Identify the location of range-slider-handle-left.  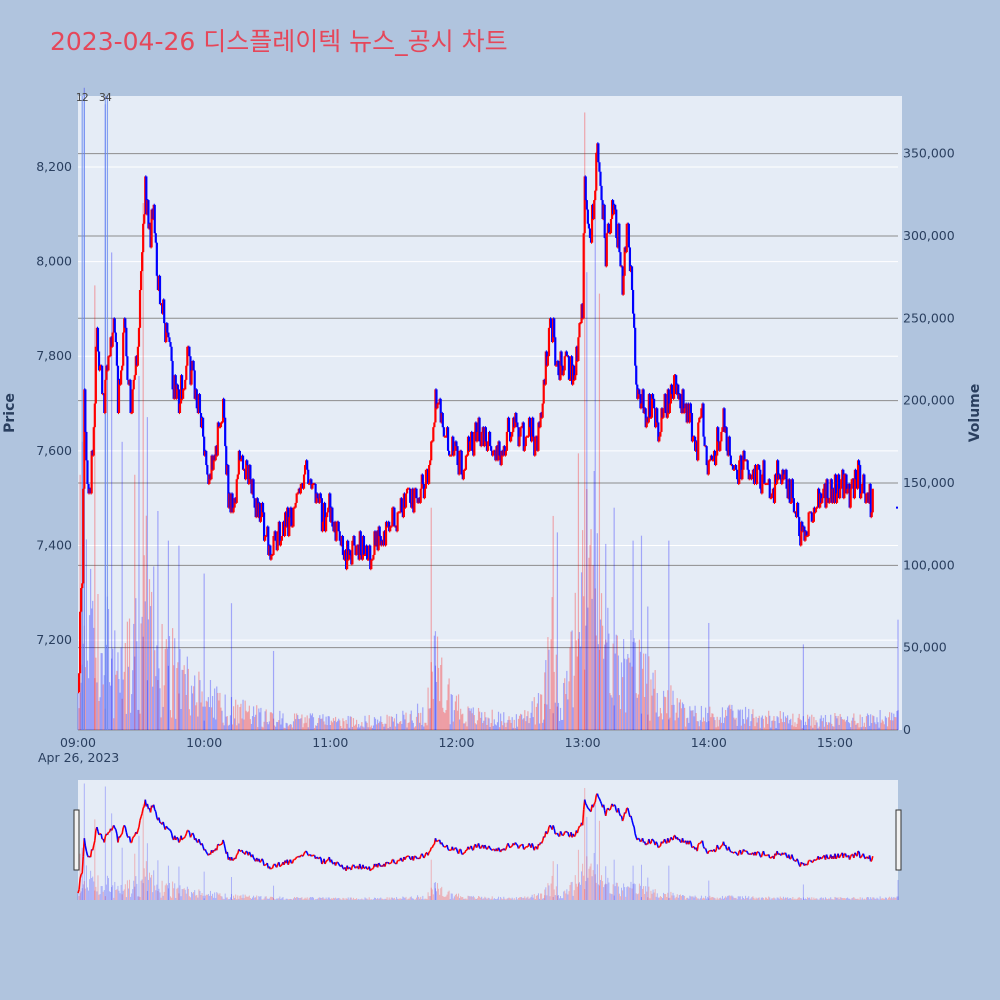
(76, 840).